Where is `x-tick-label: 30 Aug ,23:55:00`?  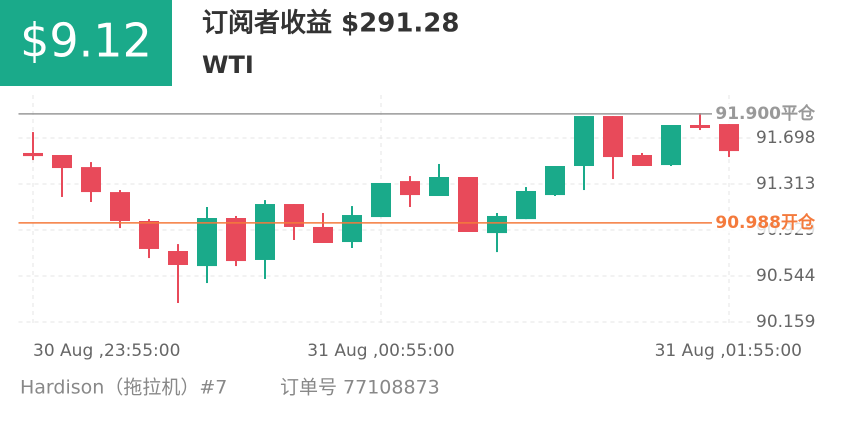
x-tick-label: 30 Aug ,23:55:00 is located at coordinates (106, 351).